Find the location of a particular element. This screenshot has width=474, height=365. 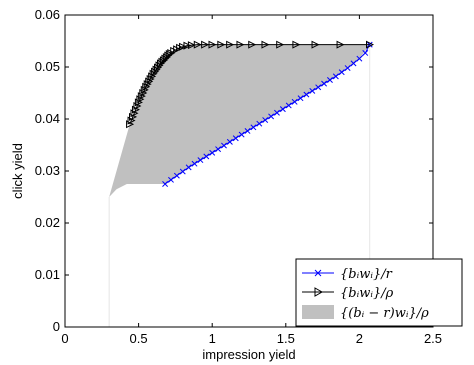

y-tick-label: 0.01 is located at coordinates (47, 274).